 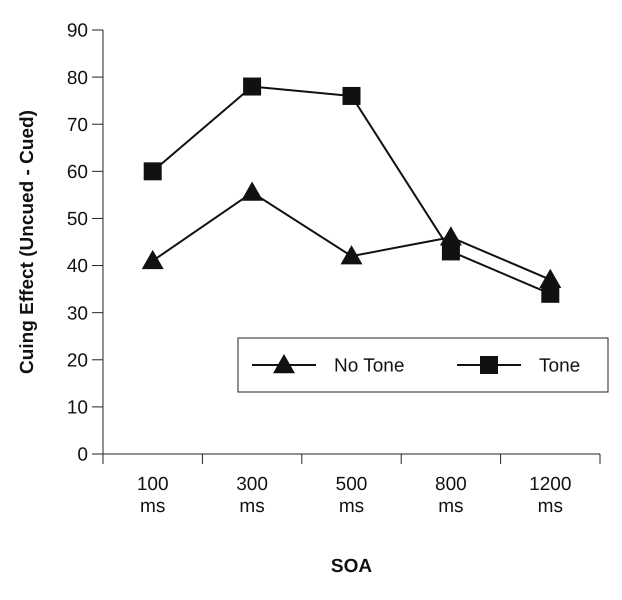 I want to click on legend-label: Tone, so click(x=559, y=366).